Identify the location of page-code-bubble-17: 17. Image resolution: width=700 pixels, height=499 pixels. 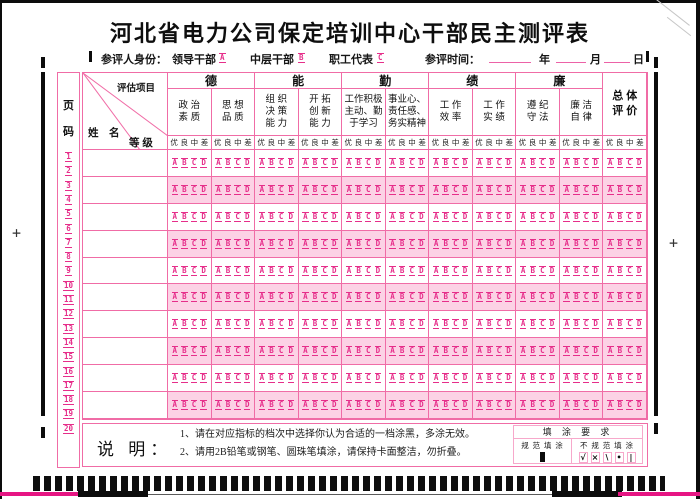
(68, 384).